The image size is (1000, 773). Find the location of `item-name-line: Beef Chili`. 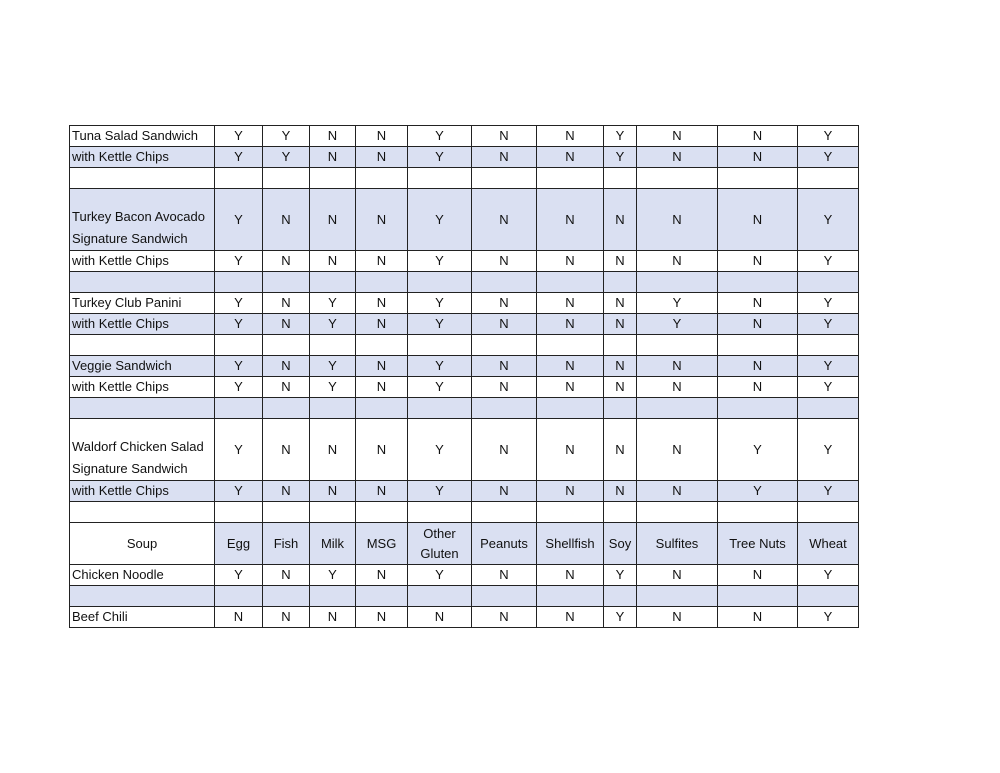

item-name-line: Beef Chili is located at coordinates (100, 616).